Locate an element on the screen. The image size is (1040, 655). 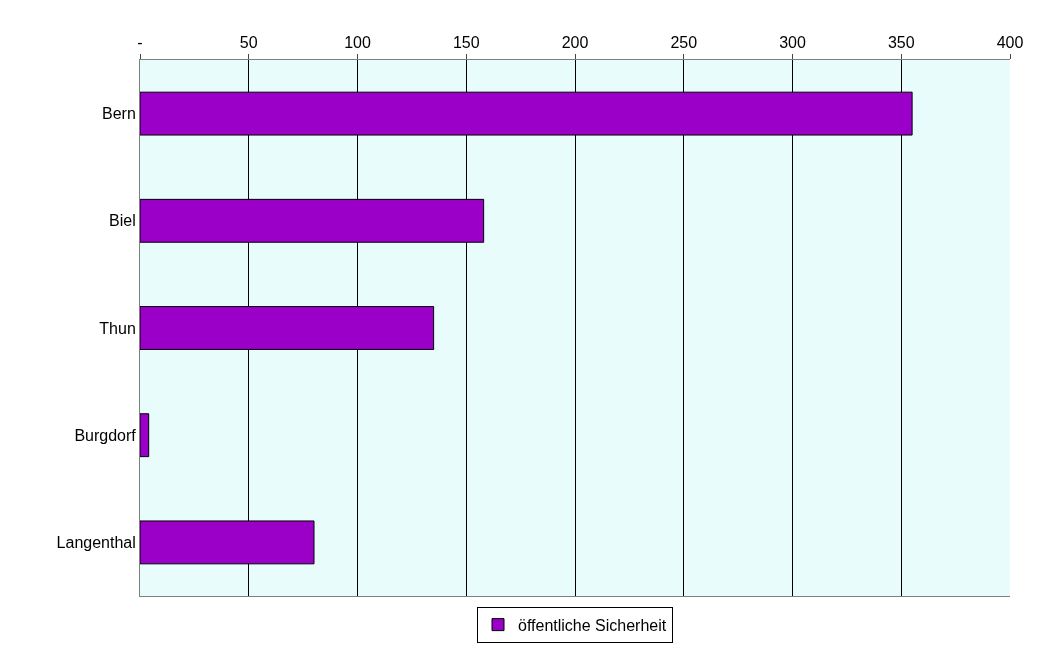
y-tick-label: Thun is located at coordinates (117, 328).